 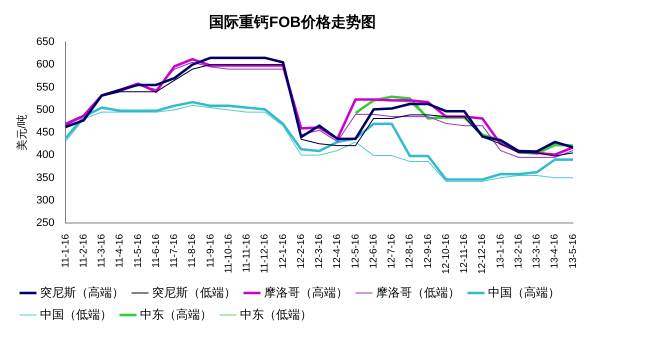 What do you see at coordinates (283, 251) in the screenshot?
I see `x-tick-label: 12-1-16` at bounding box center [283, 251].